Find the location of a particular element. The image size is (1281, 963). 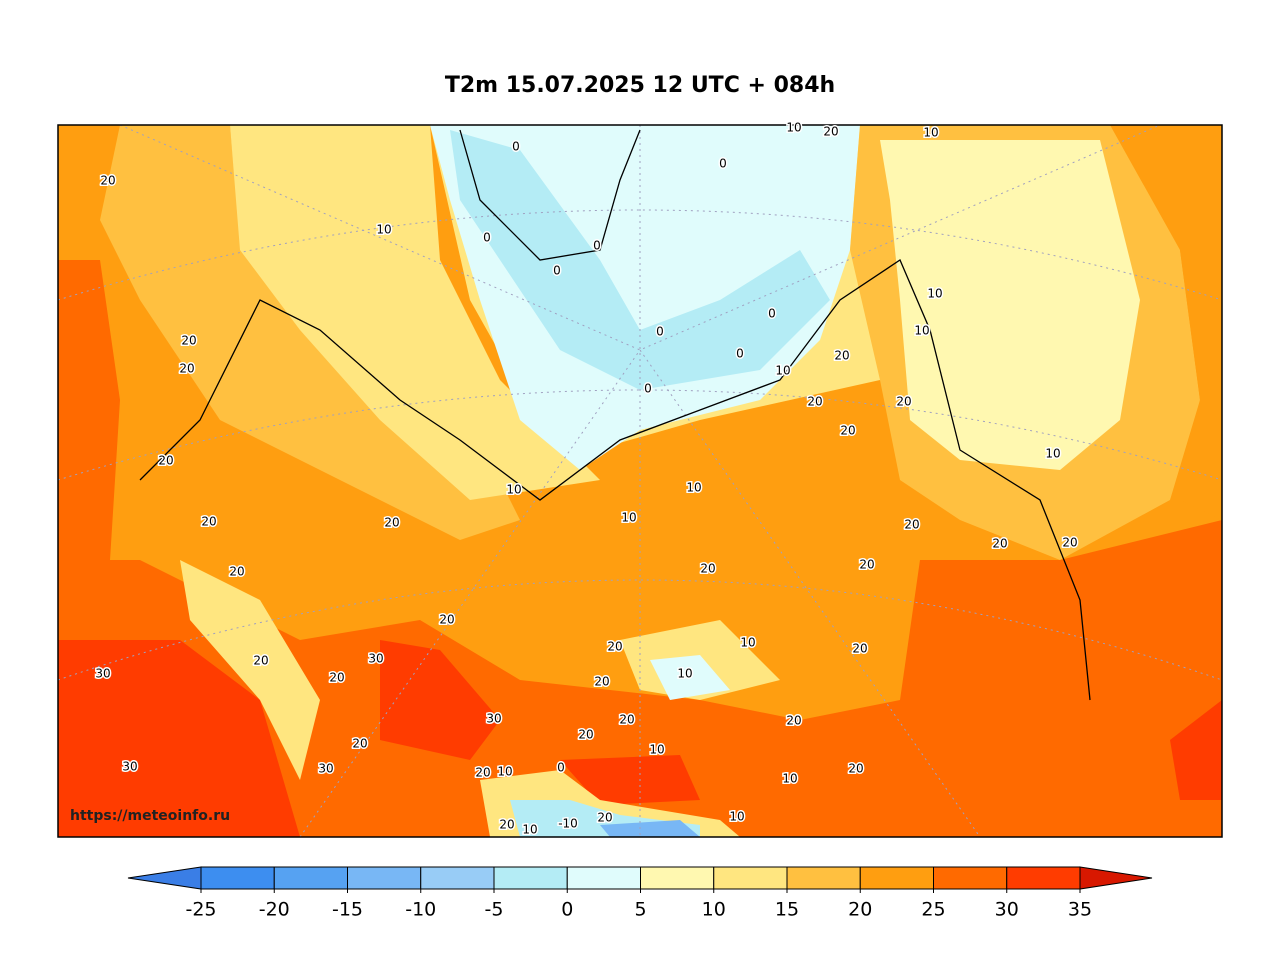

colorbar-tick-label: 0 is located at coordinates (567, 910).